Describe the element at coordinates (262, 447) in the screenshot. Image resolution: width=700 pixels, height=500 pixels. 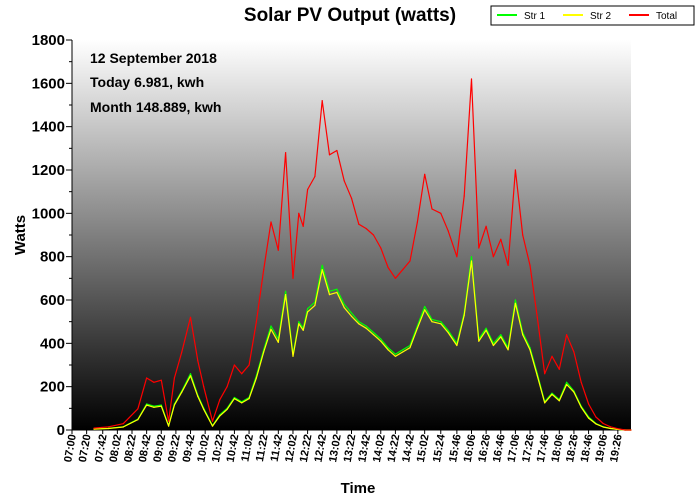
I see `x-tick-label: 11:22` at that location.